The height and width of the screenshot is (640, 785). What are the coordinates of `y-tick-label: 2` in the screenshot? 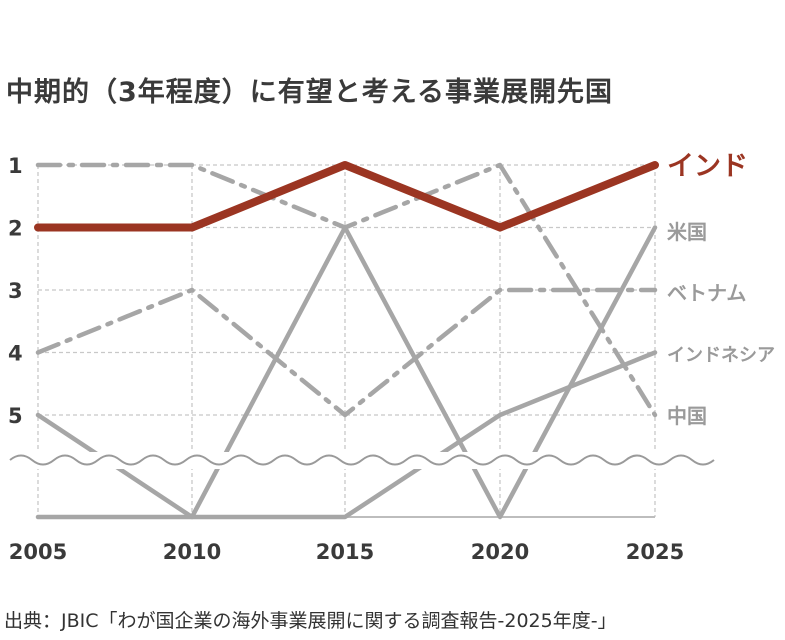 It's located at (15, 229).